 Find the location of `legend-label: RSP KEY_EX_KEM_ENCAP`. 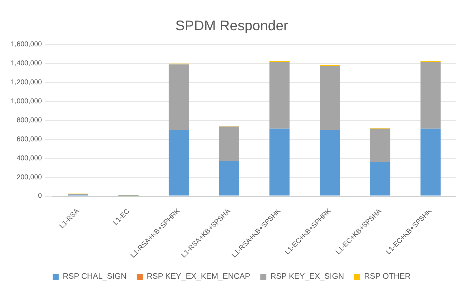

legend-label: RSP KEY_EX_KEM_ENCAP is located at coordinates (198, 277).